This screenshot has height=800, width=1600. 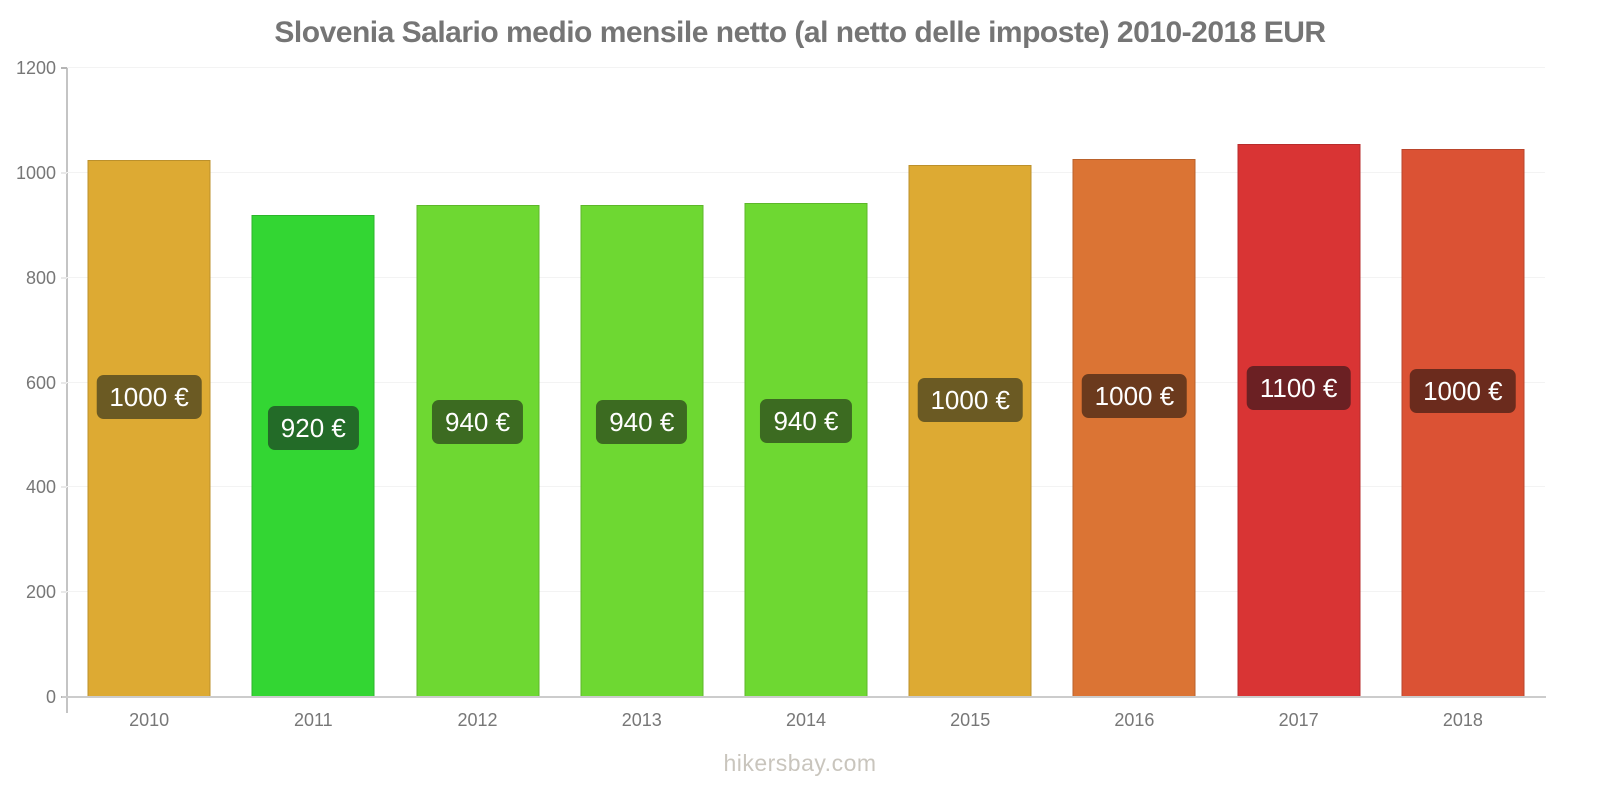 I want to click on x-axis-label-2014: 2014, so click(x=805, y=720).